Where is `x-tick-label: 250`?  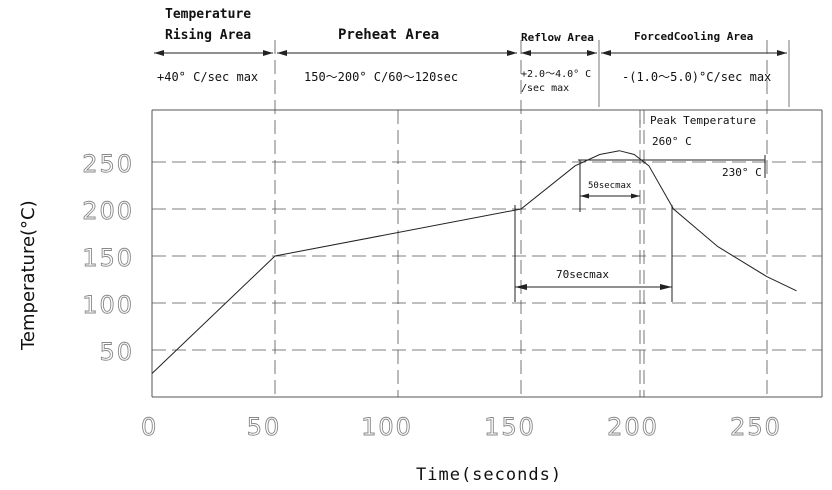 x-tick-label: 250 is located at coordinates (756, 427).